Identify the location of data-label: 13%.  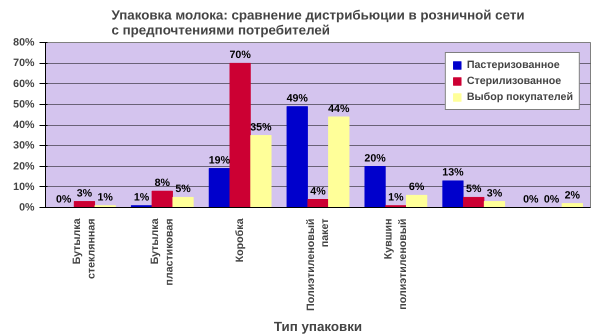
(453, 172).